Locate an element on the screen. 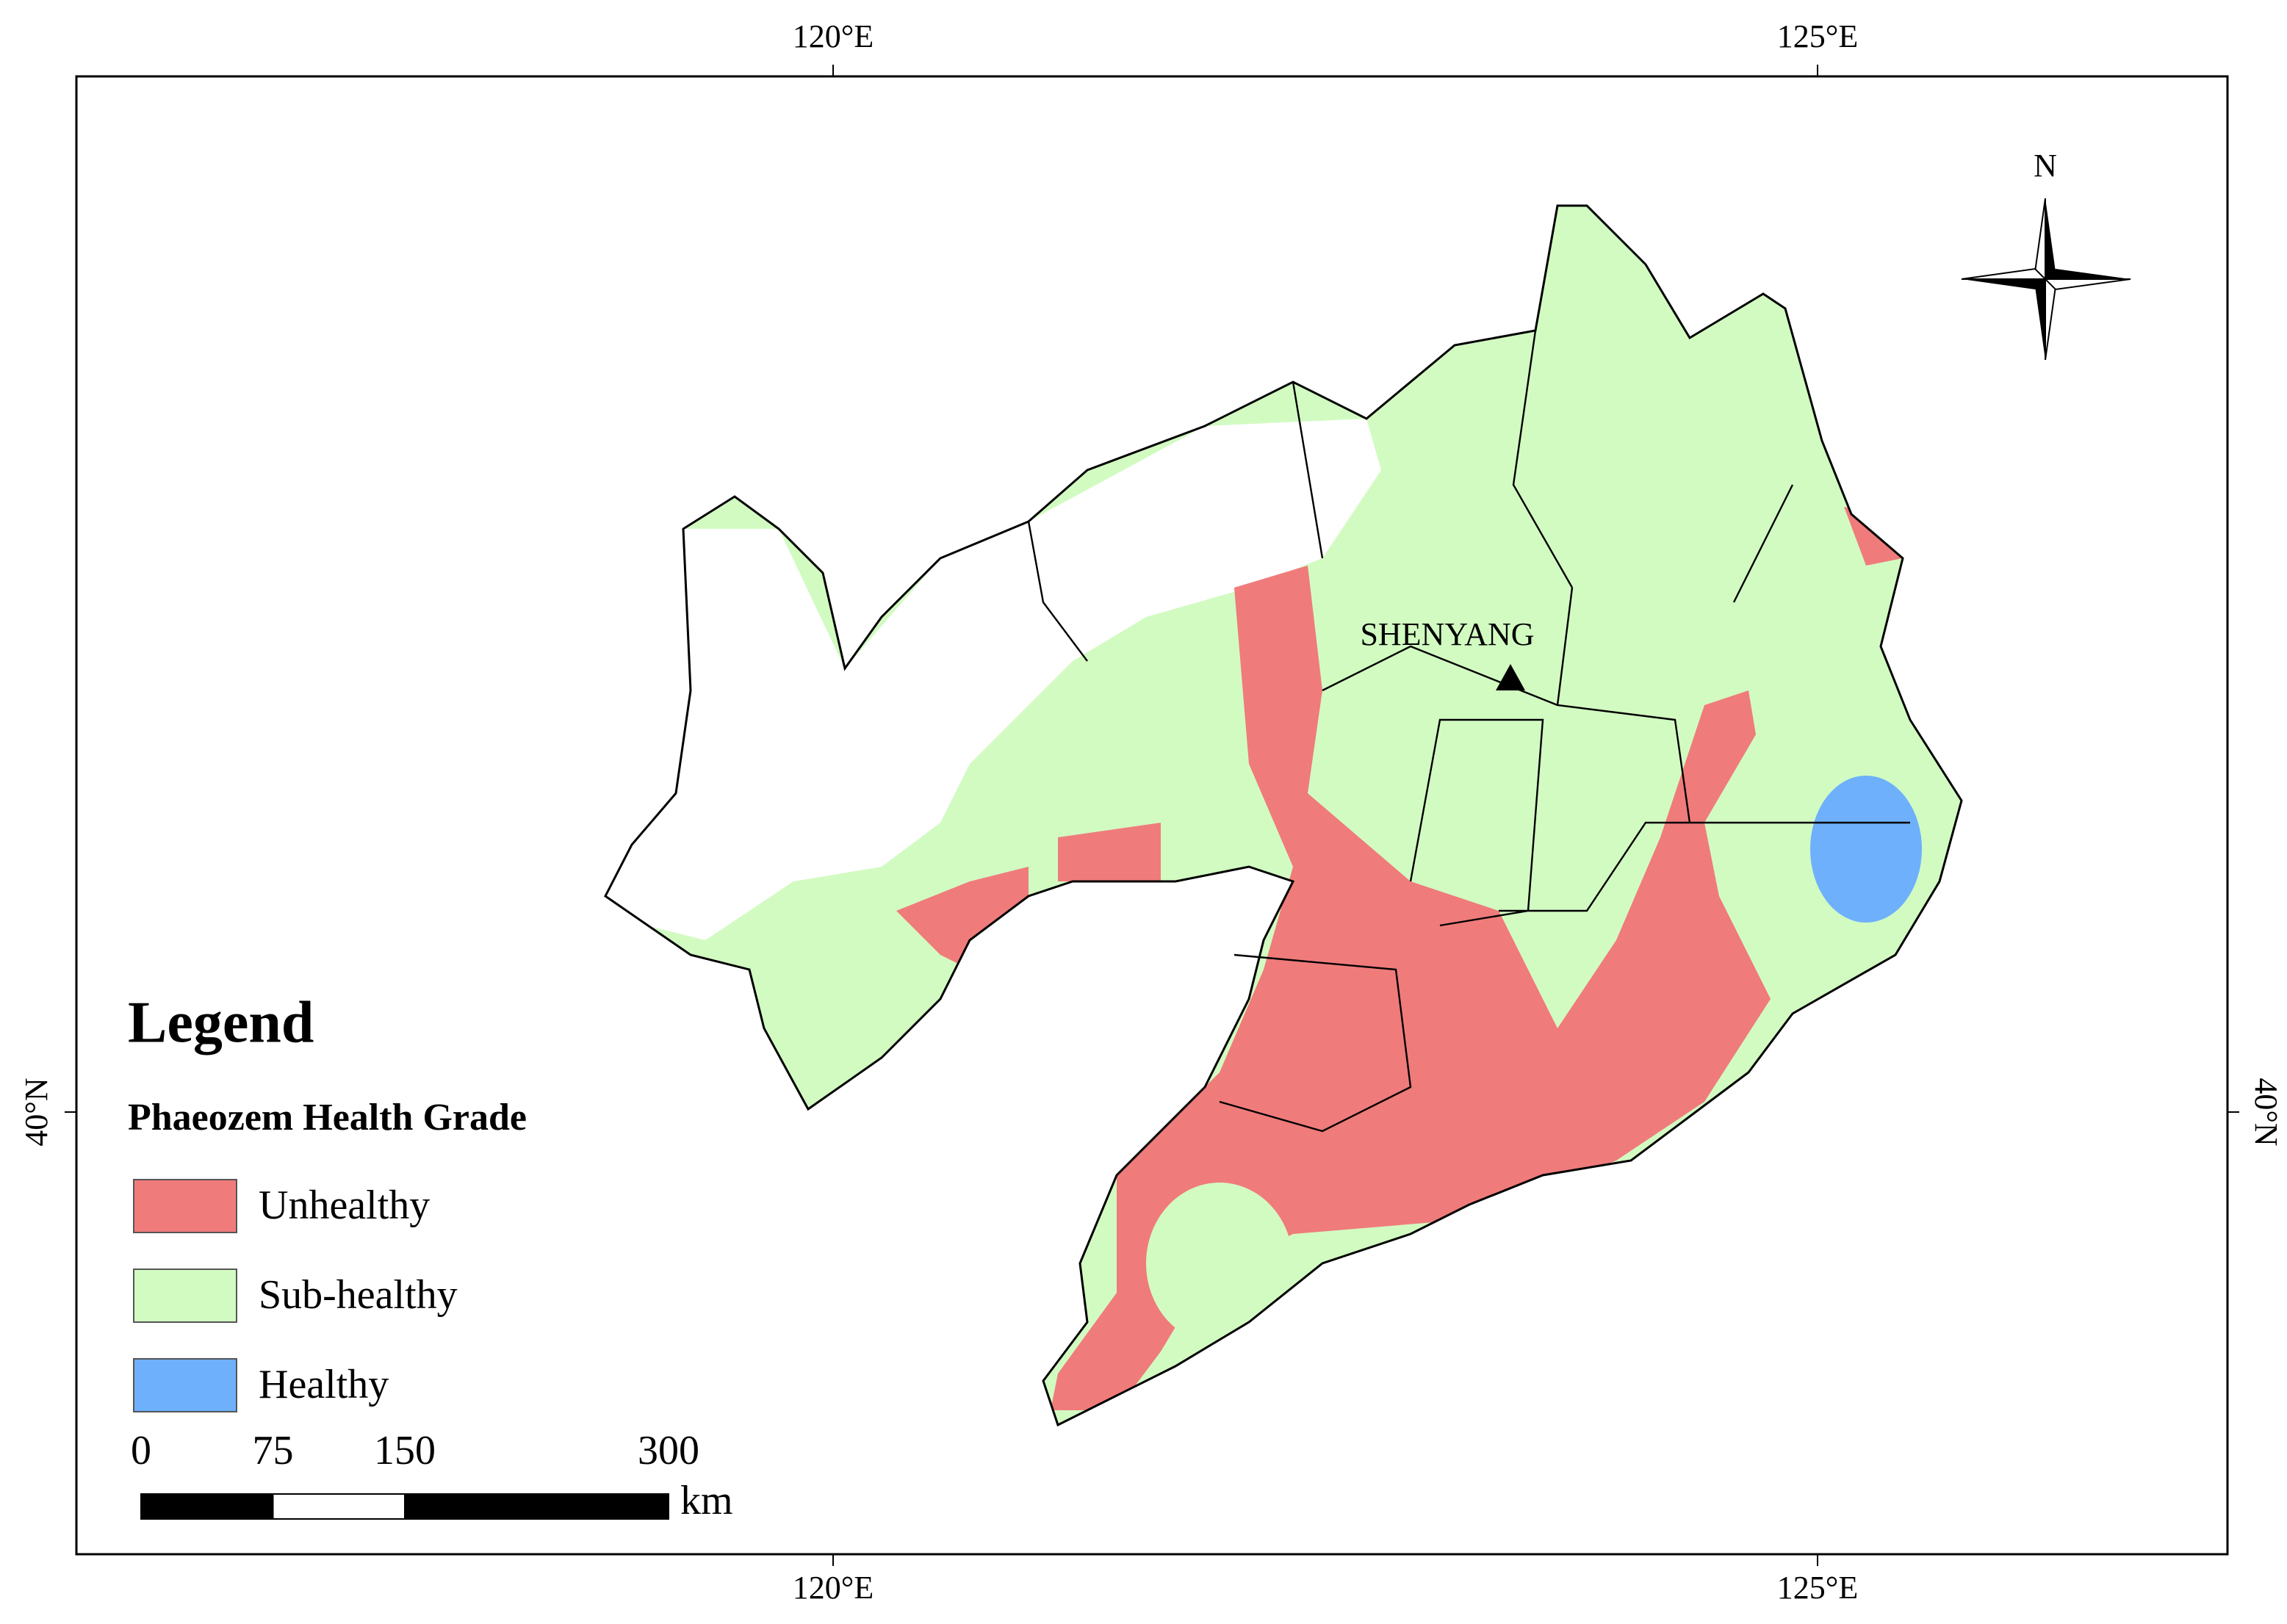 The height and width of the screenshot is (1624, 2287). legend-label: Unhealthy is located at coordinates (344, 1205).